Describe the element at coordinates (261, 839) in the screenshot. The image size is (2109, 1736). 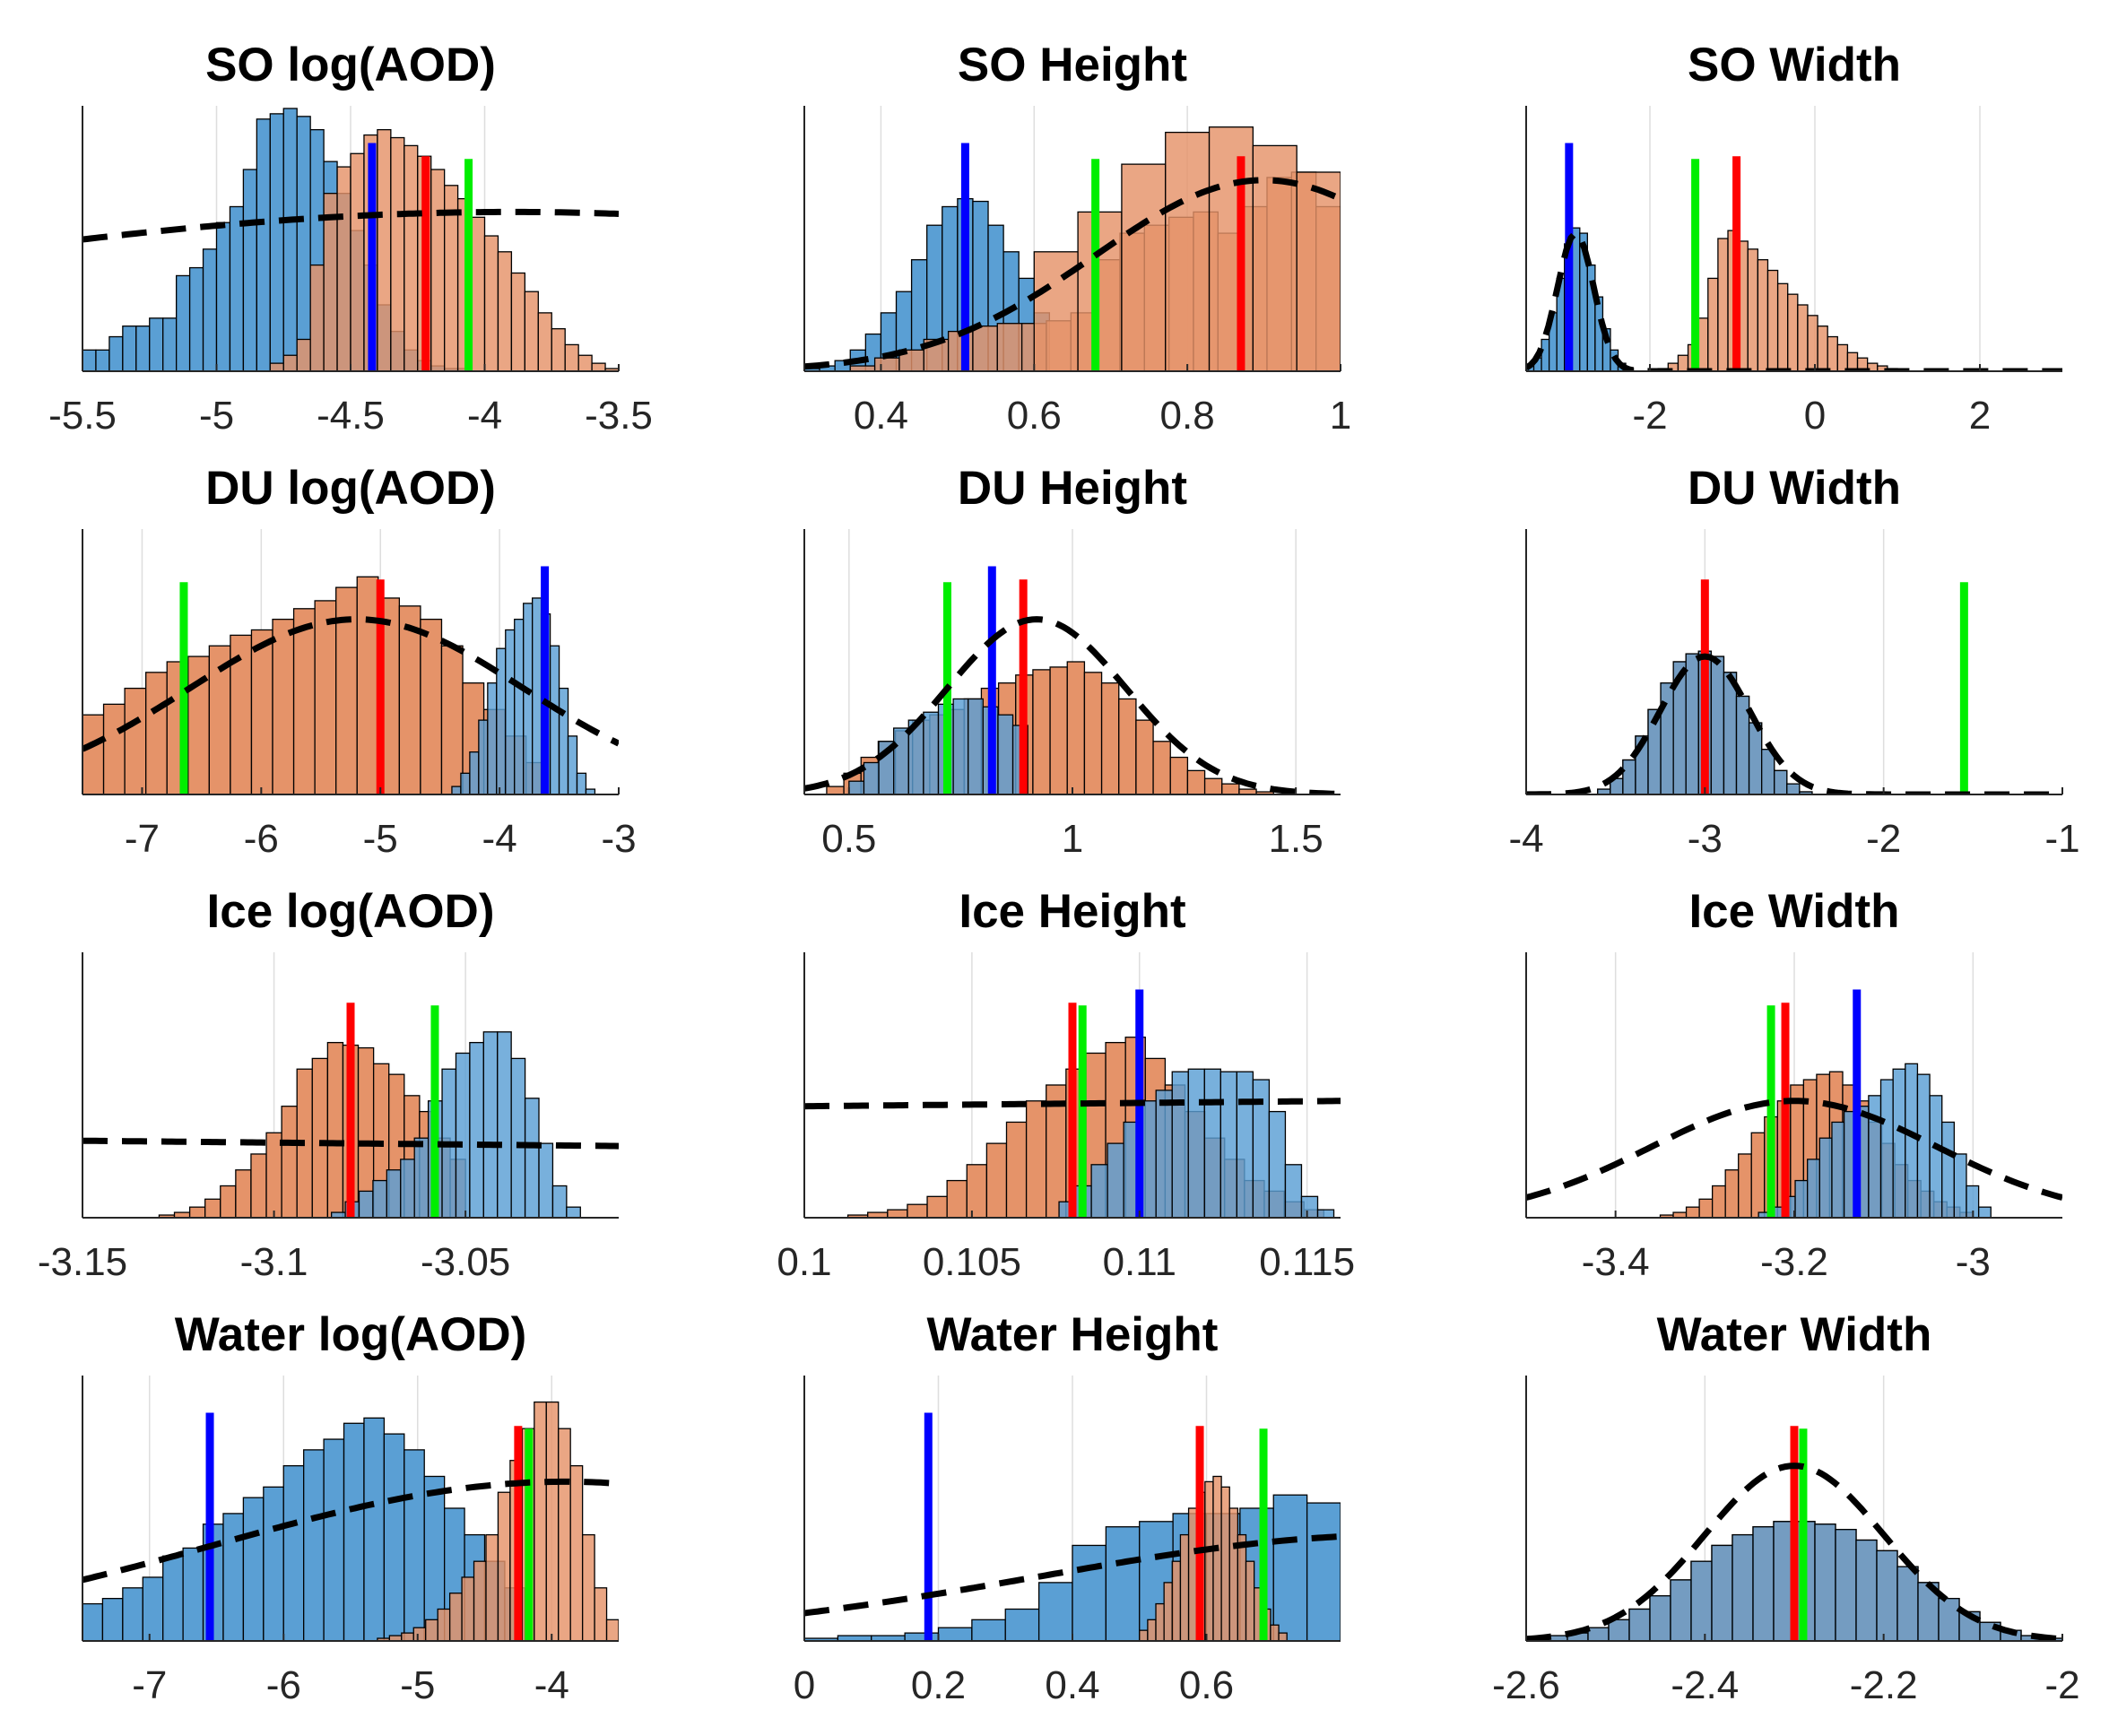
I see `tick-label: -6` at that location.